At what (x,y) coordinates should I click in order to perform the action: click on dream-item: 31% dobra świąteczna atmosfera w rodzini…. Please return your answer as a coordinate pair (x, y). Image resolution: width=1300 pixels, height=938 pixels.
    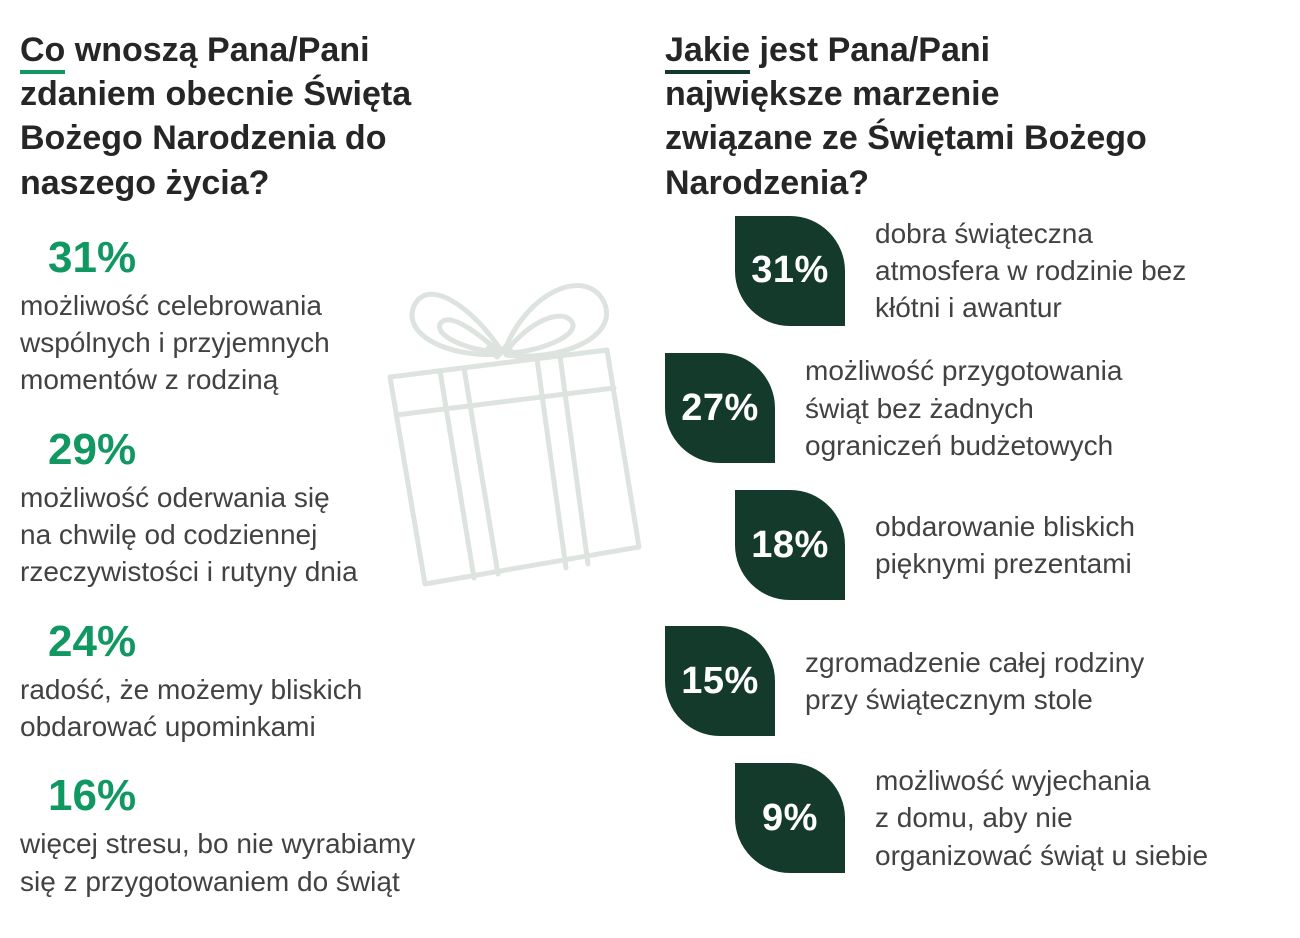
    Looking at the image, I should click on (1010, 271).